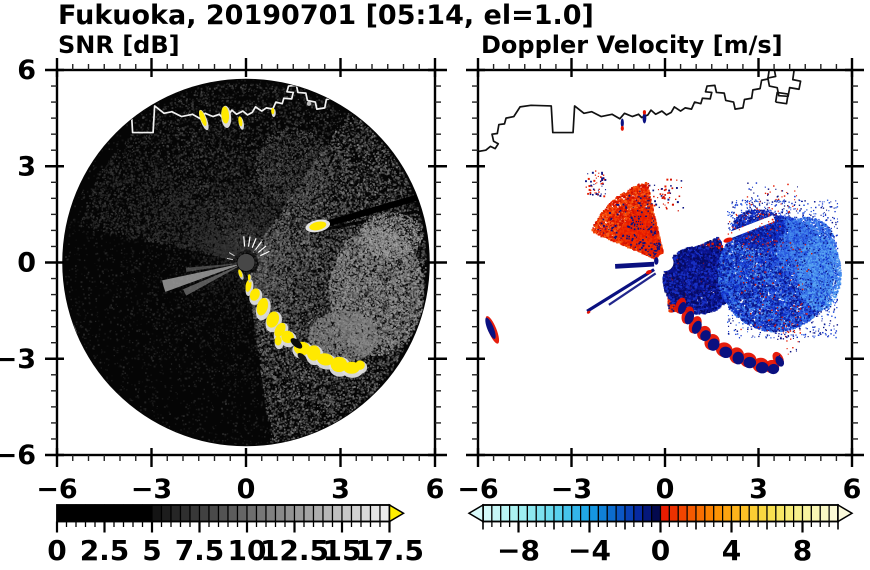 Image resolution: width=870 pixels, height=570 pixels. Describe the element at coordinates (26, 166) in the screenshot. I see `y-tick-label: 3` at that location.